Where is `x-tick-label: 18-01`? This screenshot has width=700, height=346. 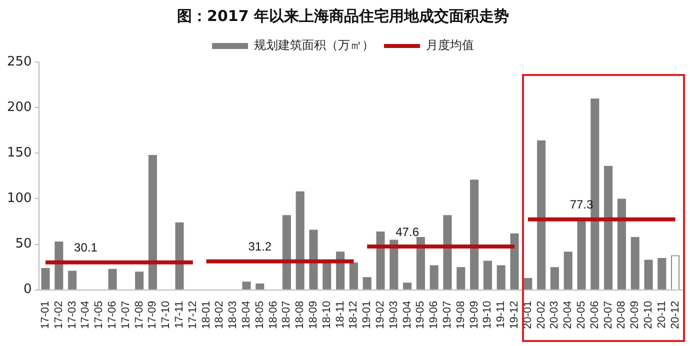 x-tick-label: 18-01 is located at coordinates (206, 315).